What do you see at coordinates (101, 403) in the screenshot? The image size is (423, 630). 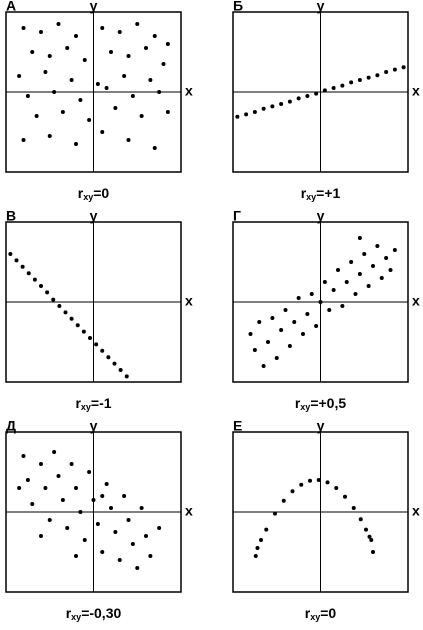 I see `caption-value: =-1` at bounding box center [101, 403].